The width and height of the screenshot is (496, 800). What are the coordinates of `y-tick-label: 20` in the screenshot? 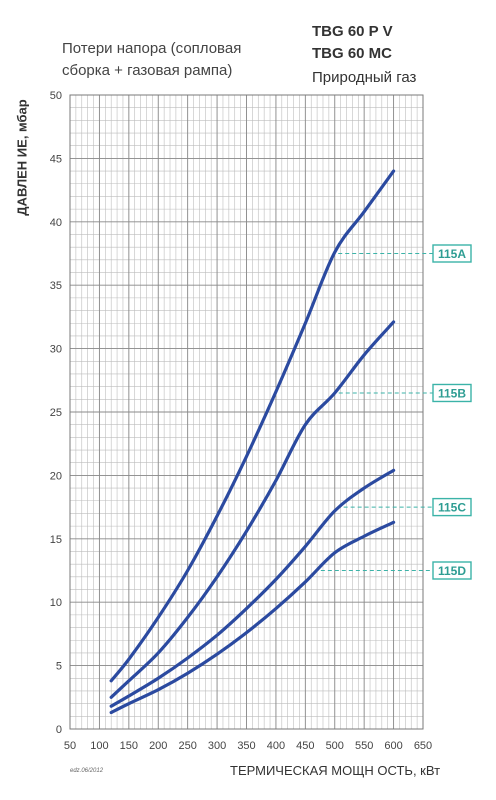 It's located at (56, 476).